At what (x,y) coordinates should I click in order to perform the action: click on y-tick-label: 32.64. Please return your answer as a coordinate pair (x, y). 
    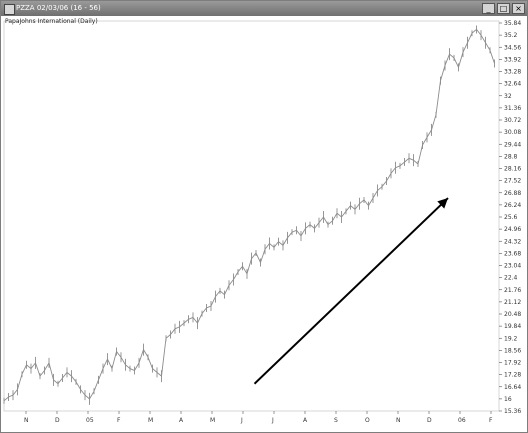
    Looking at the image, I should click on (512, 84).